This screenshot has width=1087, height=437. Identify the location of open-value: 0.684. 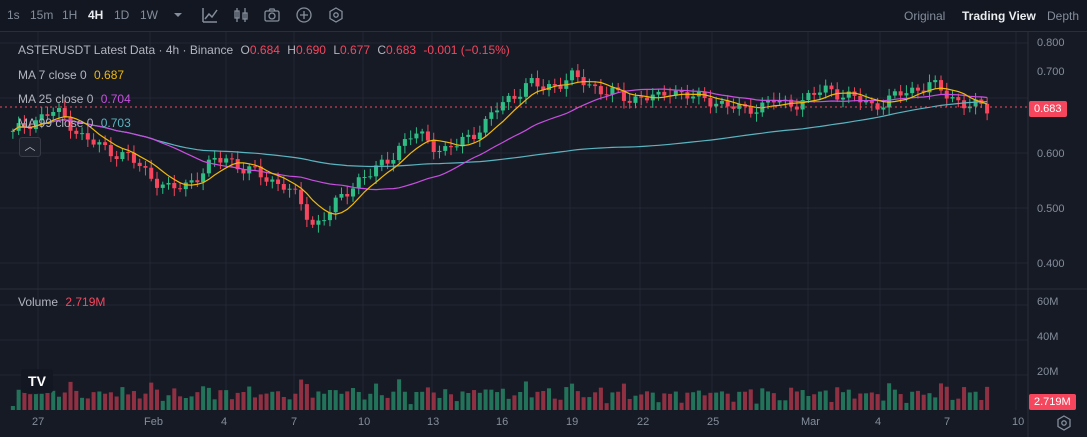
(264, 50).